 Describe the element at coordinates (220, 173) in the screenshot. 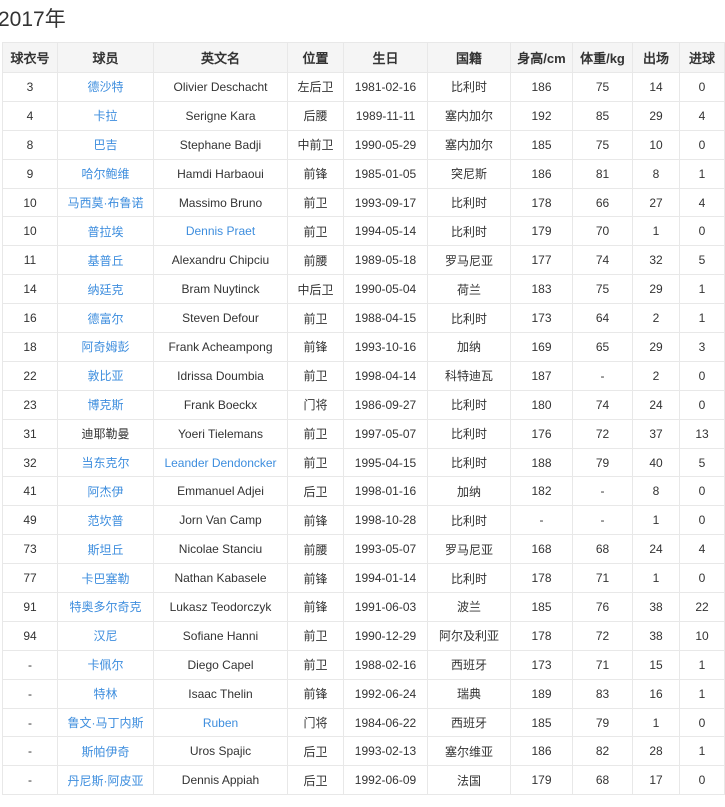

I see `english-name-text: Hamdi Harbaoui` at that location.